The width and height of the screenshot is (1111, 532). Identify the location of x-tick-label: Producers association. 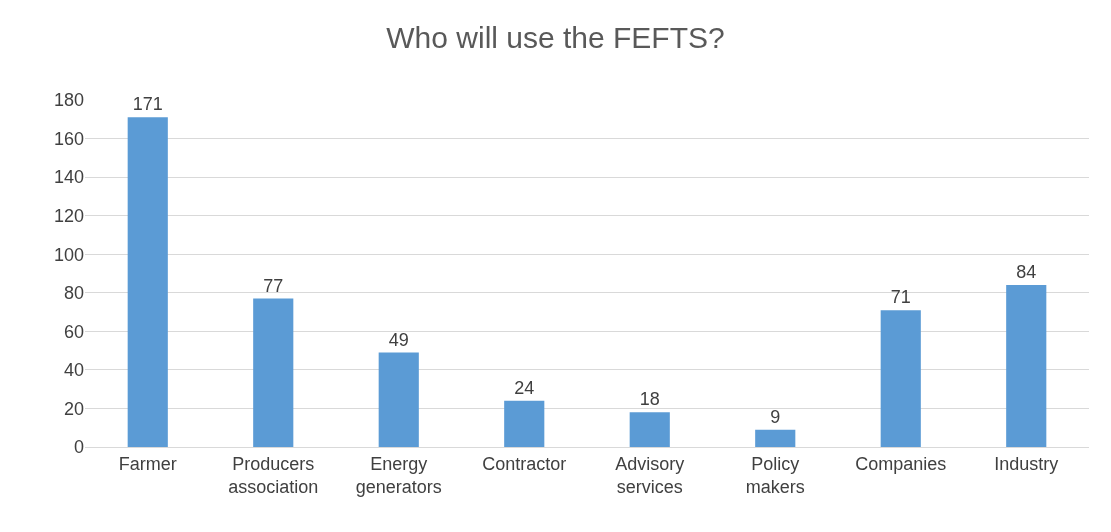
(273, 475).